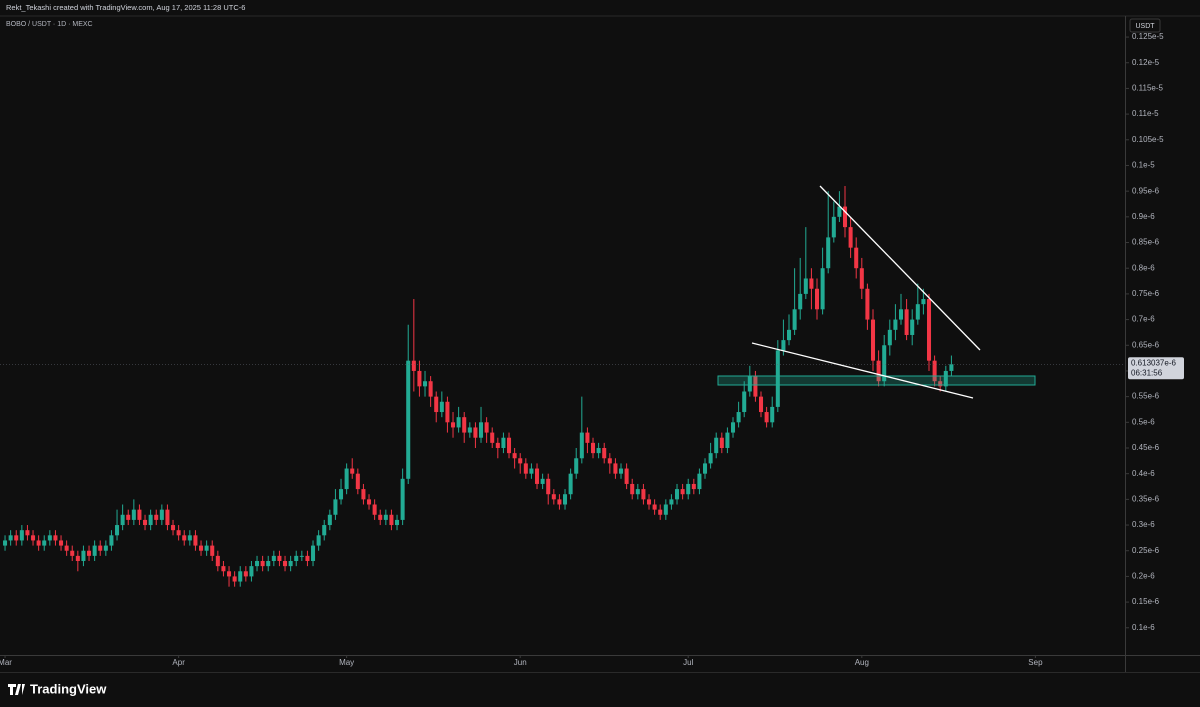 The height and width of the screenshot is (707, 1200). Describe the element at coordinates (1145, 25) in the screenshot. I see `currency-box` at that location.